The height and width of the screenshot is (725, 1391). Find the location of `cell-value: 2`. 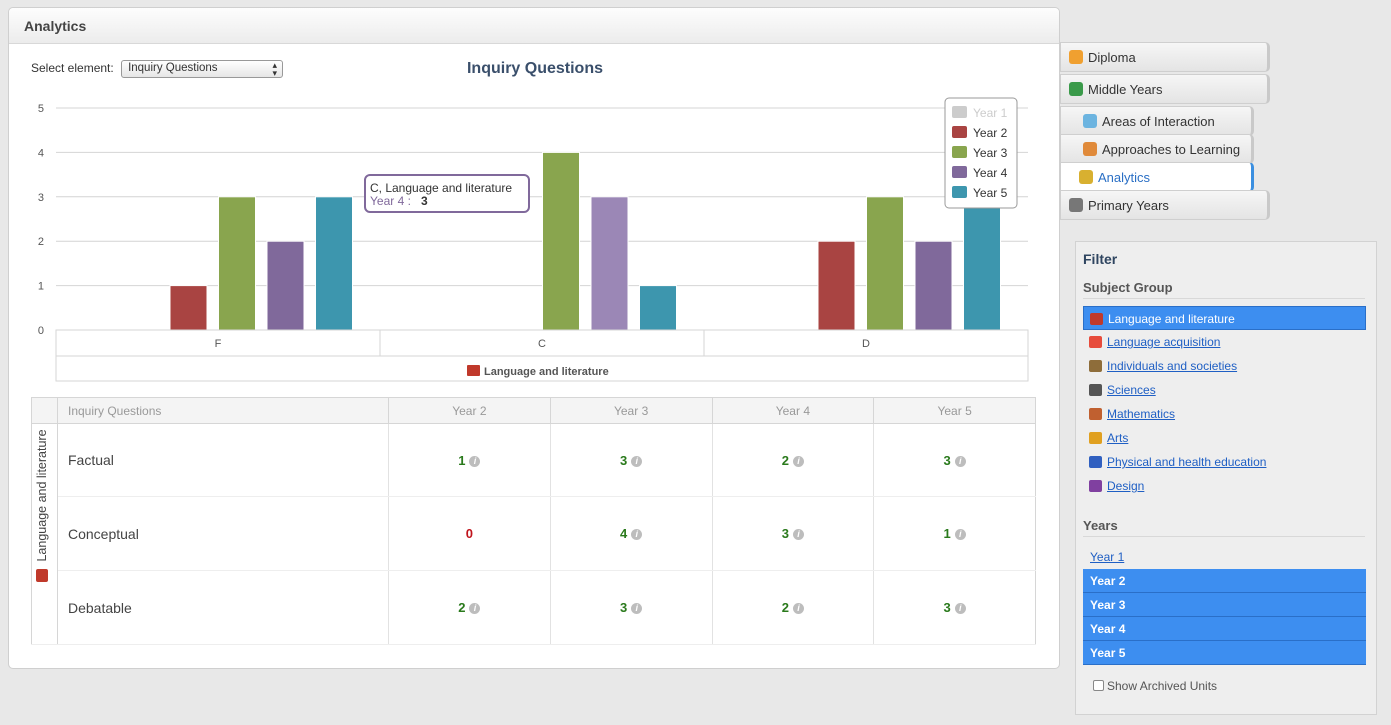

cell-value: 2 is located at coordinates (785, 460).